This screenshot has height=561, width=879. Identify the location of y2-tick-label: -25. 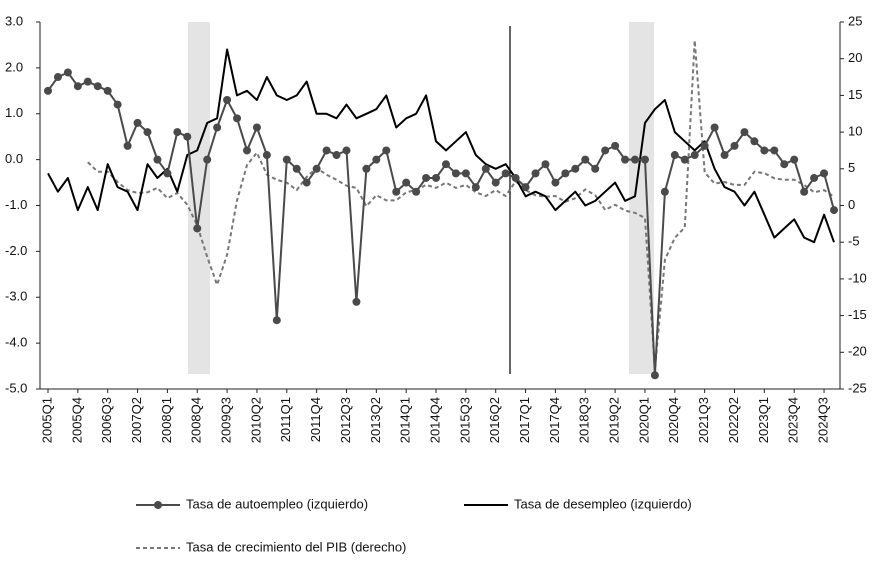
(857, 387).